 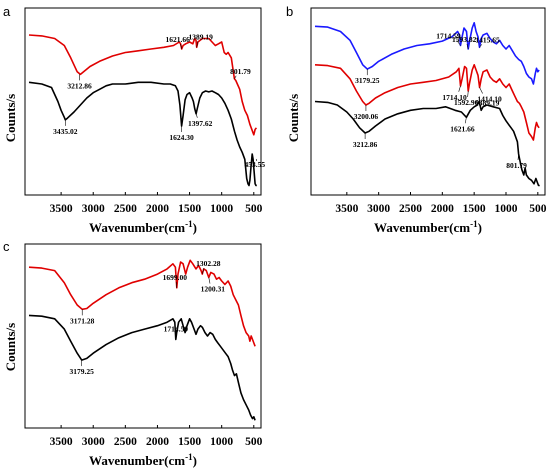 What do you see at coordinates (464, 39) in the screenshot?
I see `peak-annotation: 1593.82` at bounding box center [464, 39].